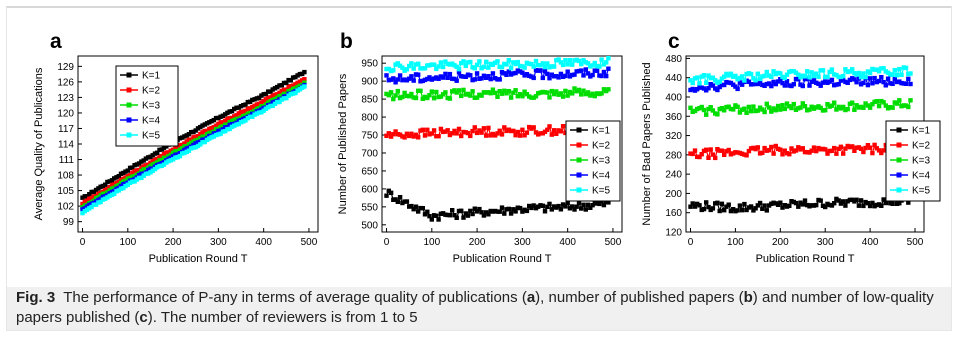 This screenshot has width=958, height=337. Describe the element at coordinates (65, 82) in the screenshot. I see `y-tick-label: 126` at that location.